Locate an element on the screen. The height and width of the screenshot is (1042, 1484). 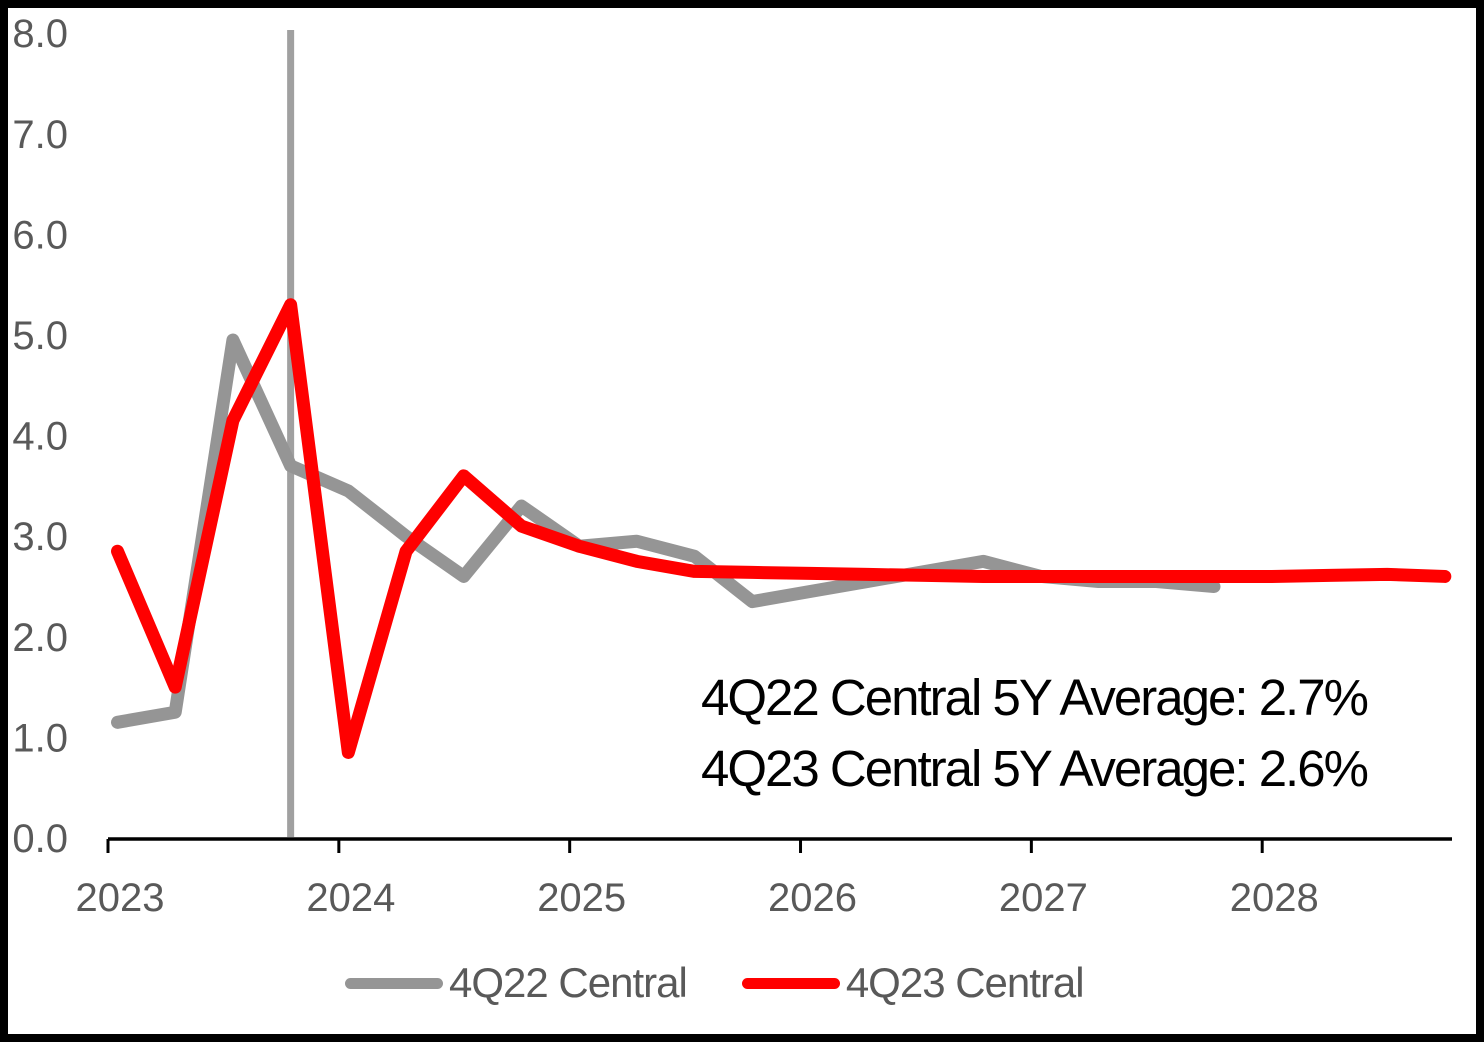
svg-text: 2026 is located at coordinates (812, 898).